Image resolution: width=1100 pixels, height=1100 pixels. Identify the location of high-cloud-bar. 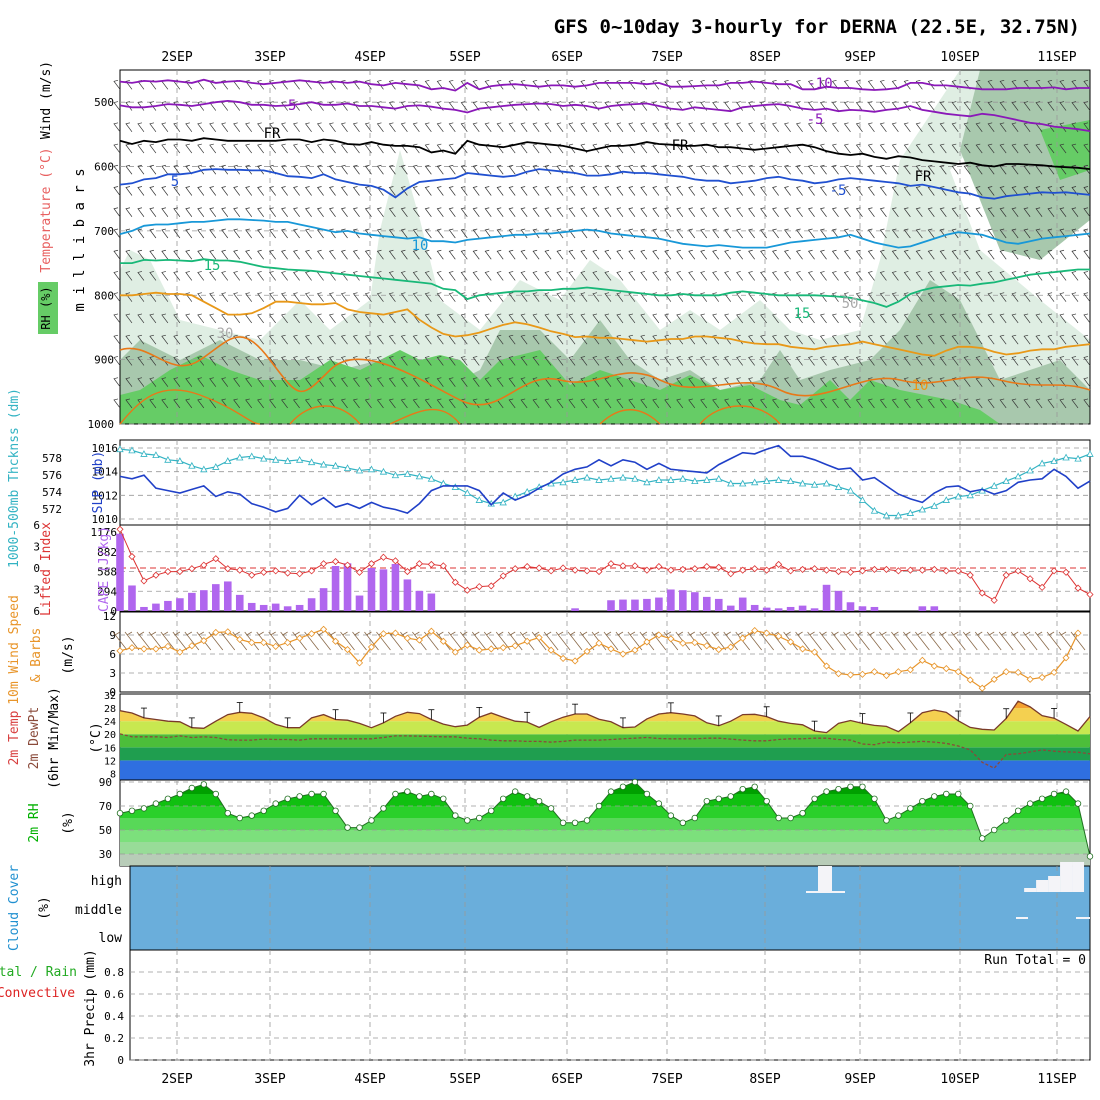
(1054, 884).